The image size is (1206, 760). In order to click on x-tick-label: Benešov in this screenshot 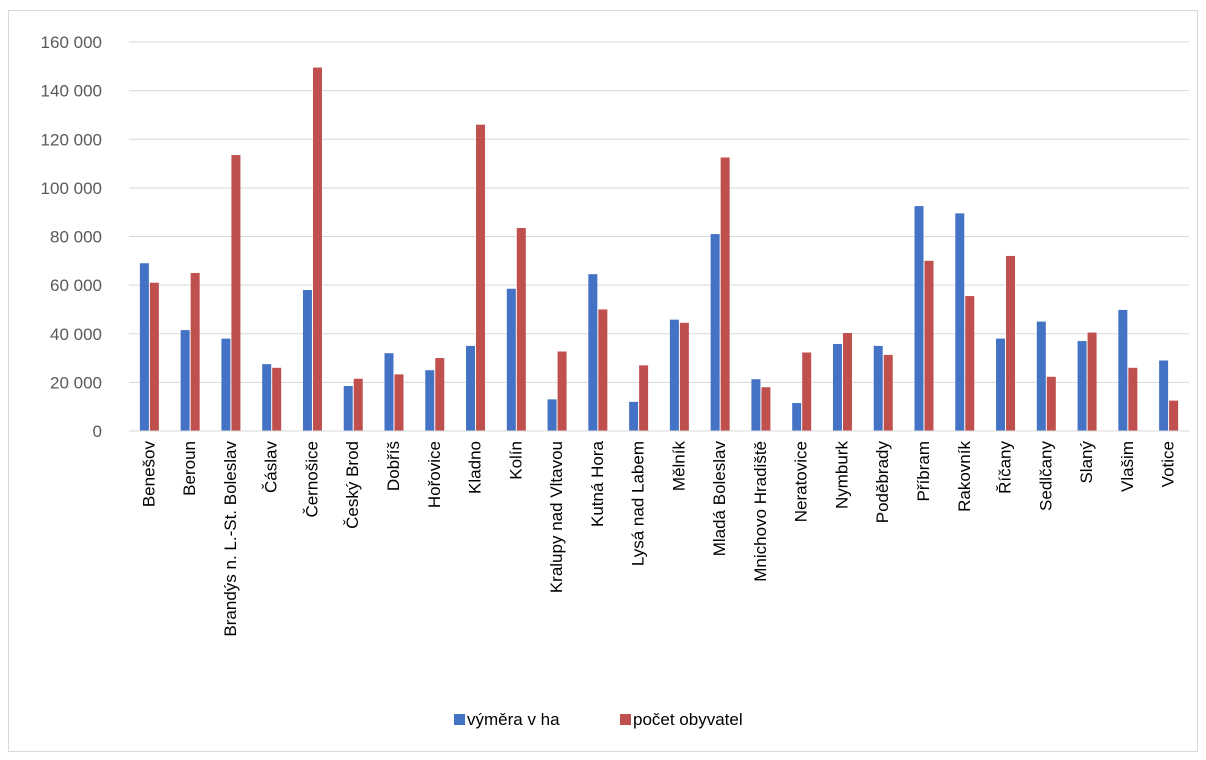, I will do `click(148, 474)`.